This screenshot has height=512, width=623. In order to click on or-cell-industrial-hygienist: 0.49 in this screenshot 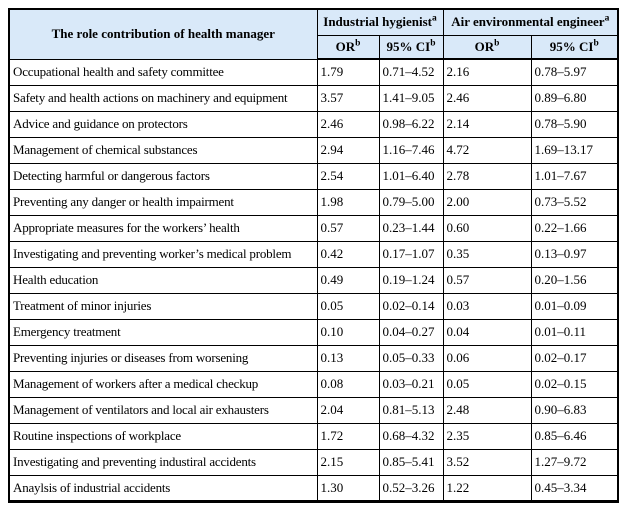, I will do `click(348, 280)`.